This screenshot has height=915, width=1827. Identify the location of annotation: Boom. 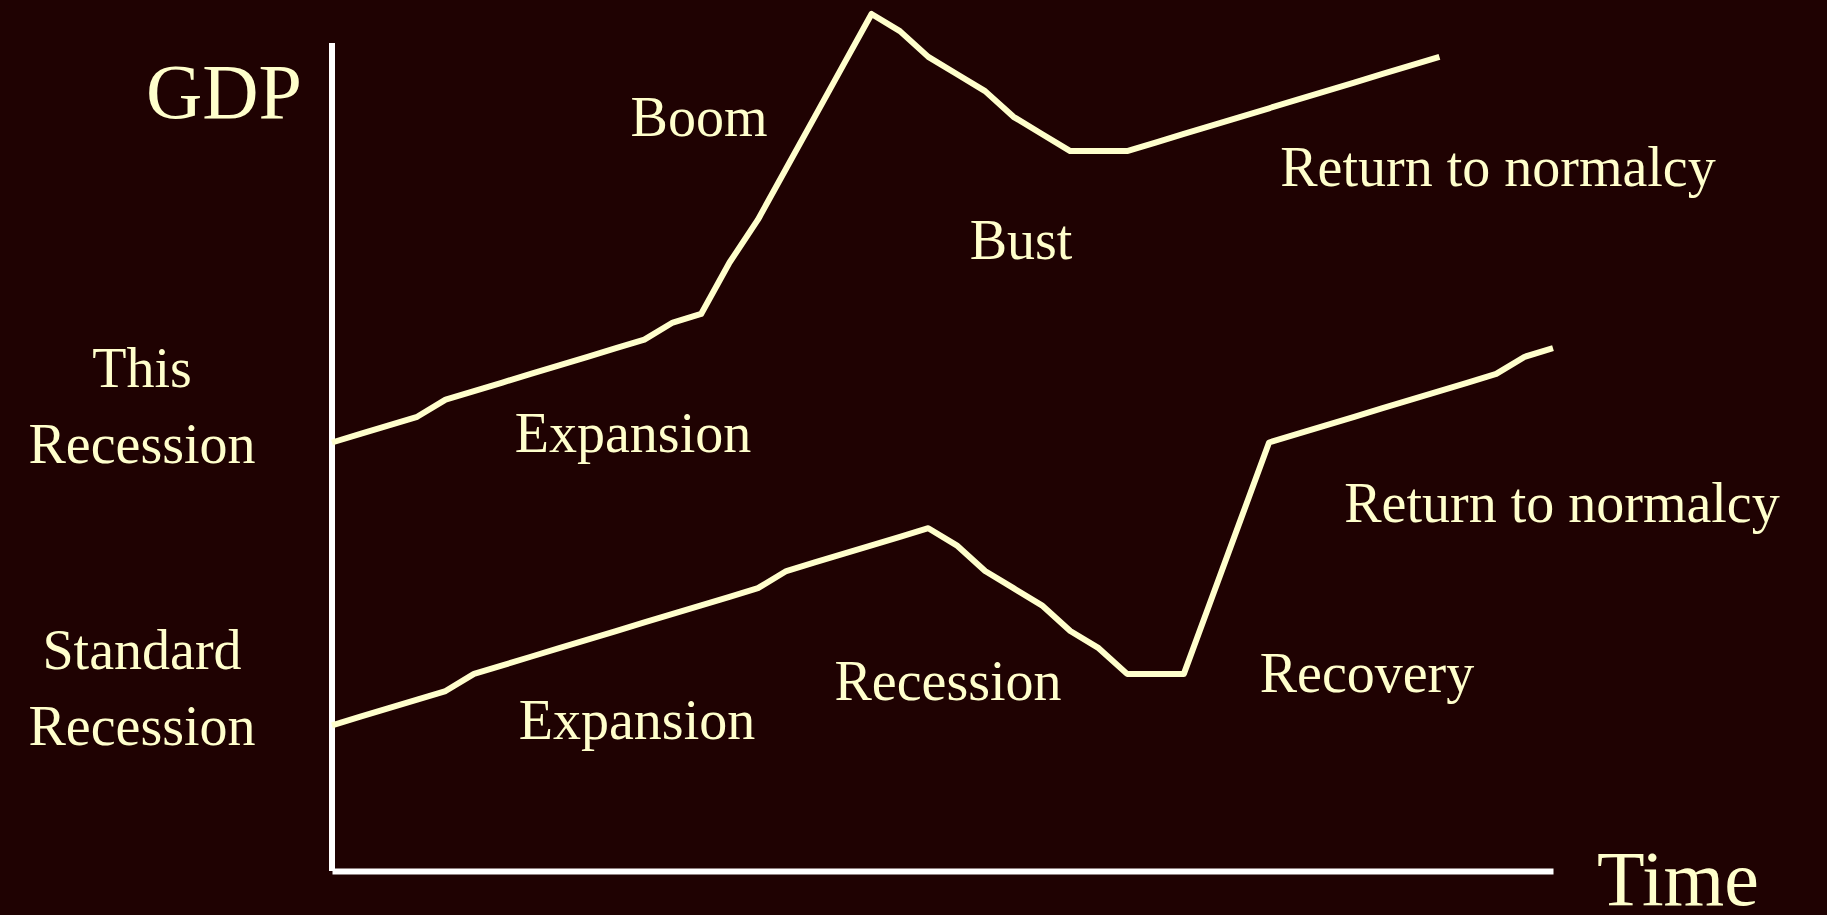
(699, 117).